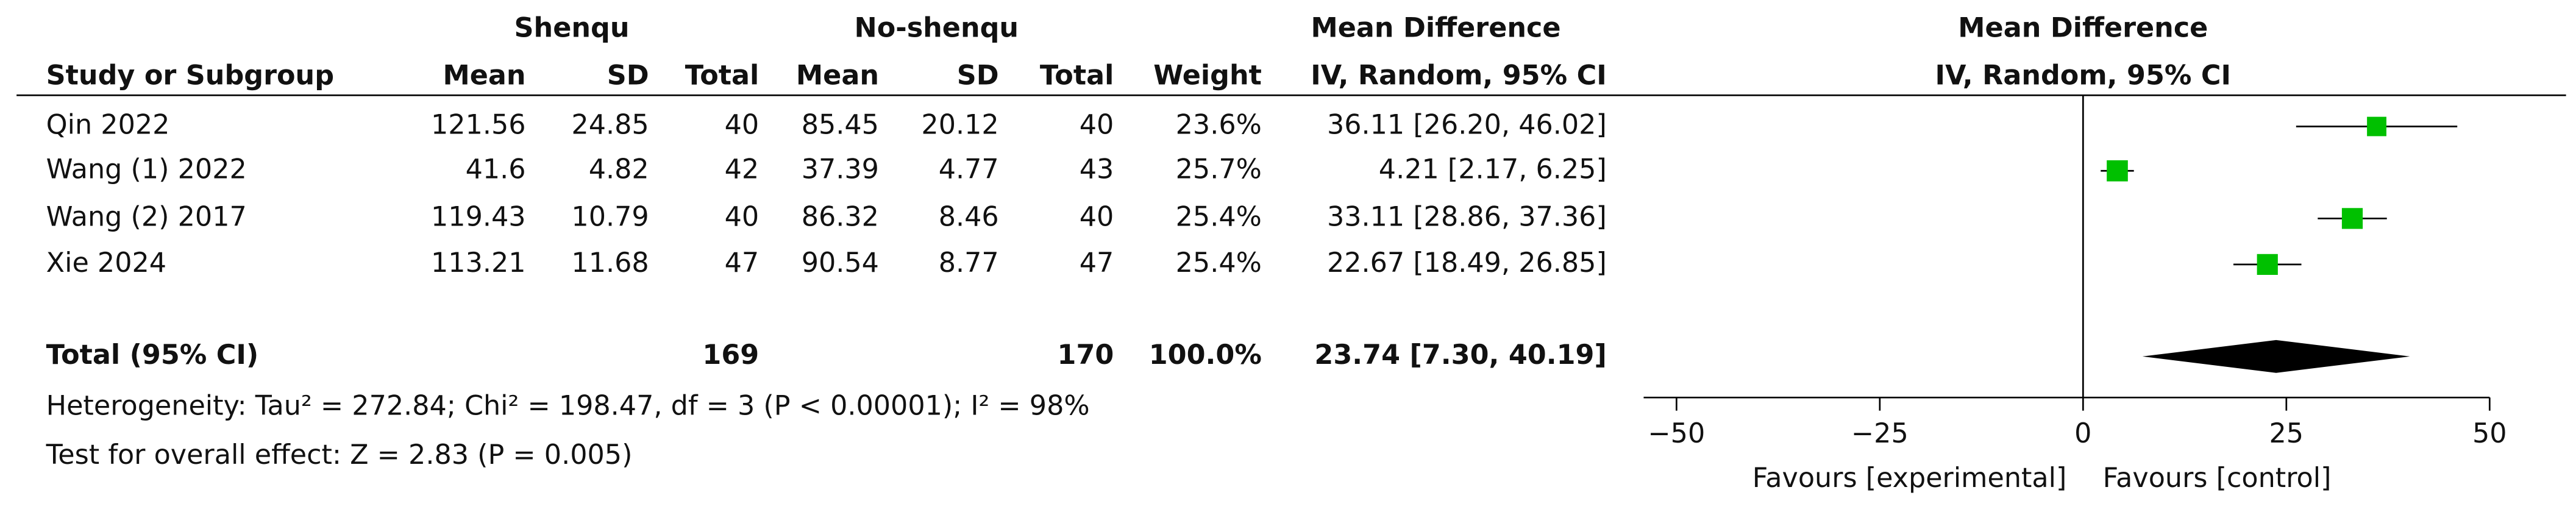  I want to click on ci-text: 33.11 [28.86, 37.36], so click(1467, 217).